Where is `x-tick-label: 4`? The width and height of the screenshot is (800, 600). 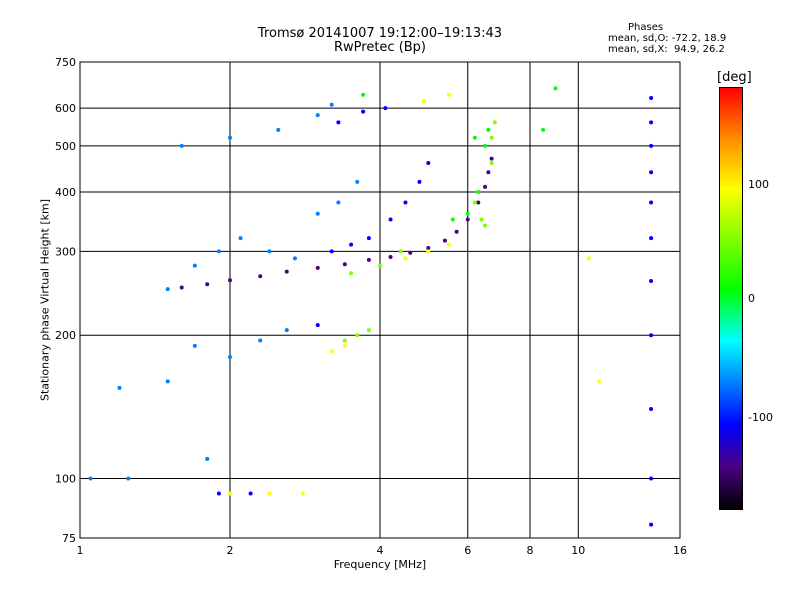
x-tick-label: 4 is located at coordinates (380, 550).